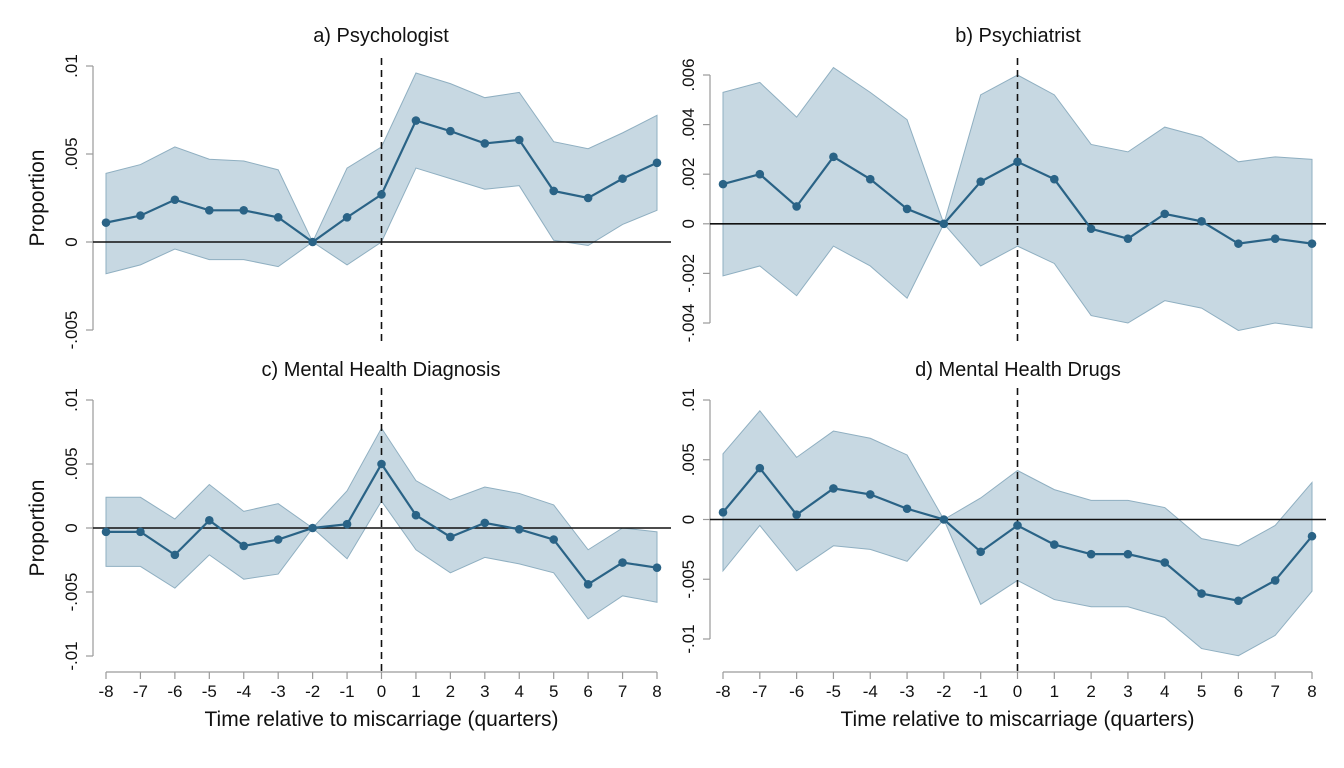 Image resolution: width=1344 pixels, height=768 pixels. Describe the element at coordinates (381, 36) in the screenshot. I see `panel-title: a) Psychologist` at that location.